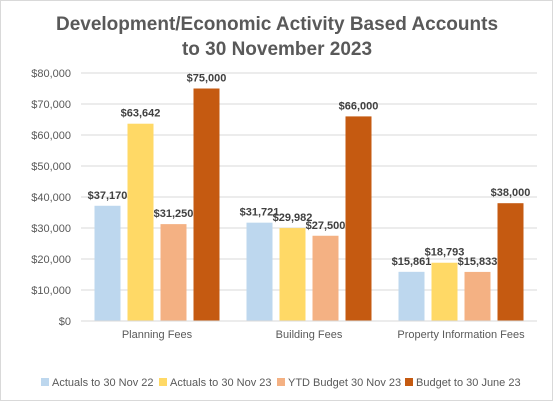 The width and height of the screenshot is (553, 402). What do you see at coordinates (51, 291) in the screenshot?
I see `y-tick-label: $10,000` at bounding box center [51, 291].